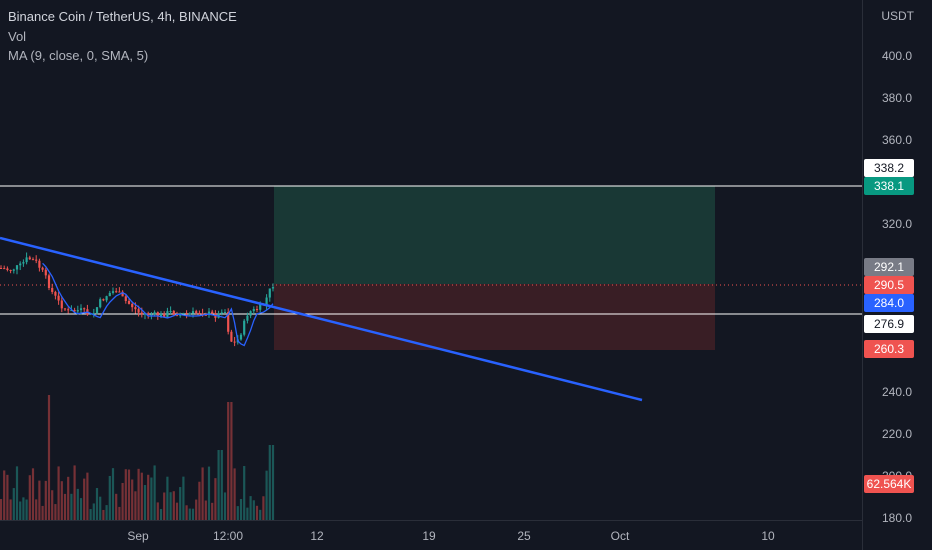  Describe the element at coordinates (896, 224) in the screenshot. I see `price-tick: 320.0` at that location.